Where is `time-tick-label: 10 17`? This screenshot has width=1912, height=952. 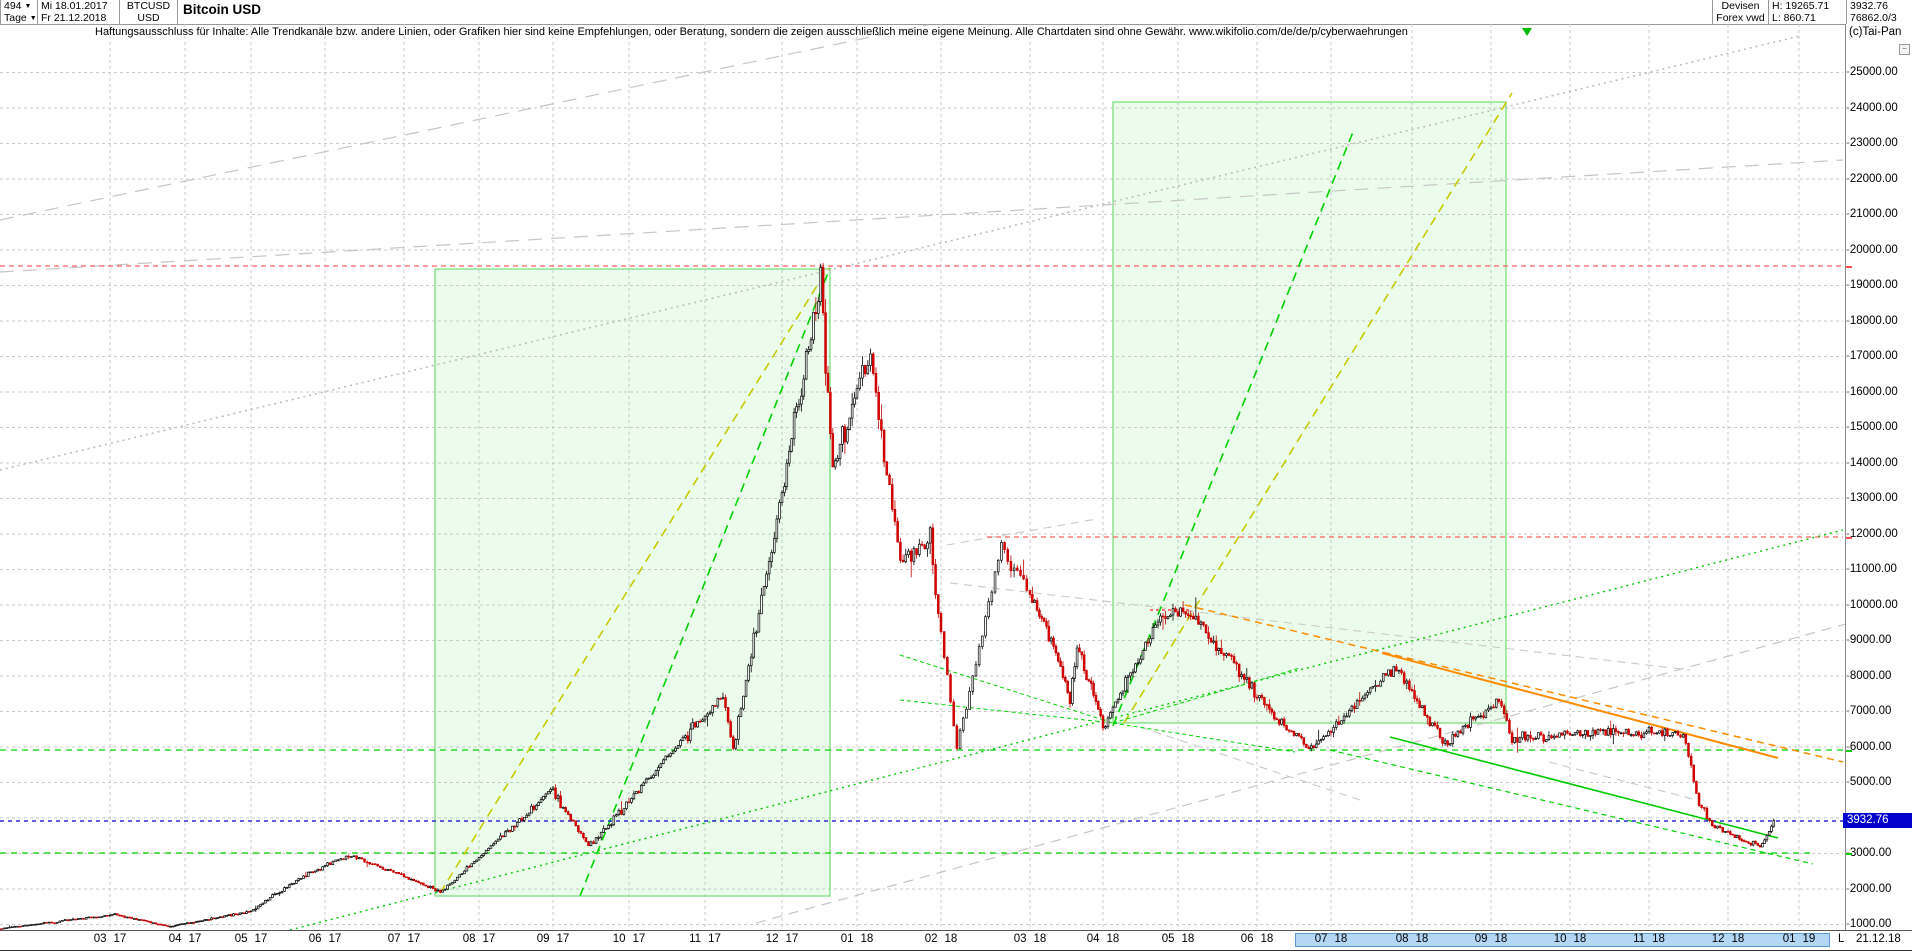 time-tick-label: 10 17 is located at coordinates (629, 939).